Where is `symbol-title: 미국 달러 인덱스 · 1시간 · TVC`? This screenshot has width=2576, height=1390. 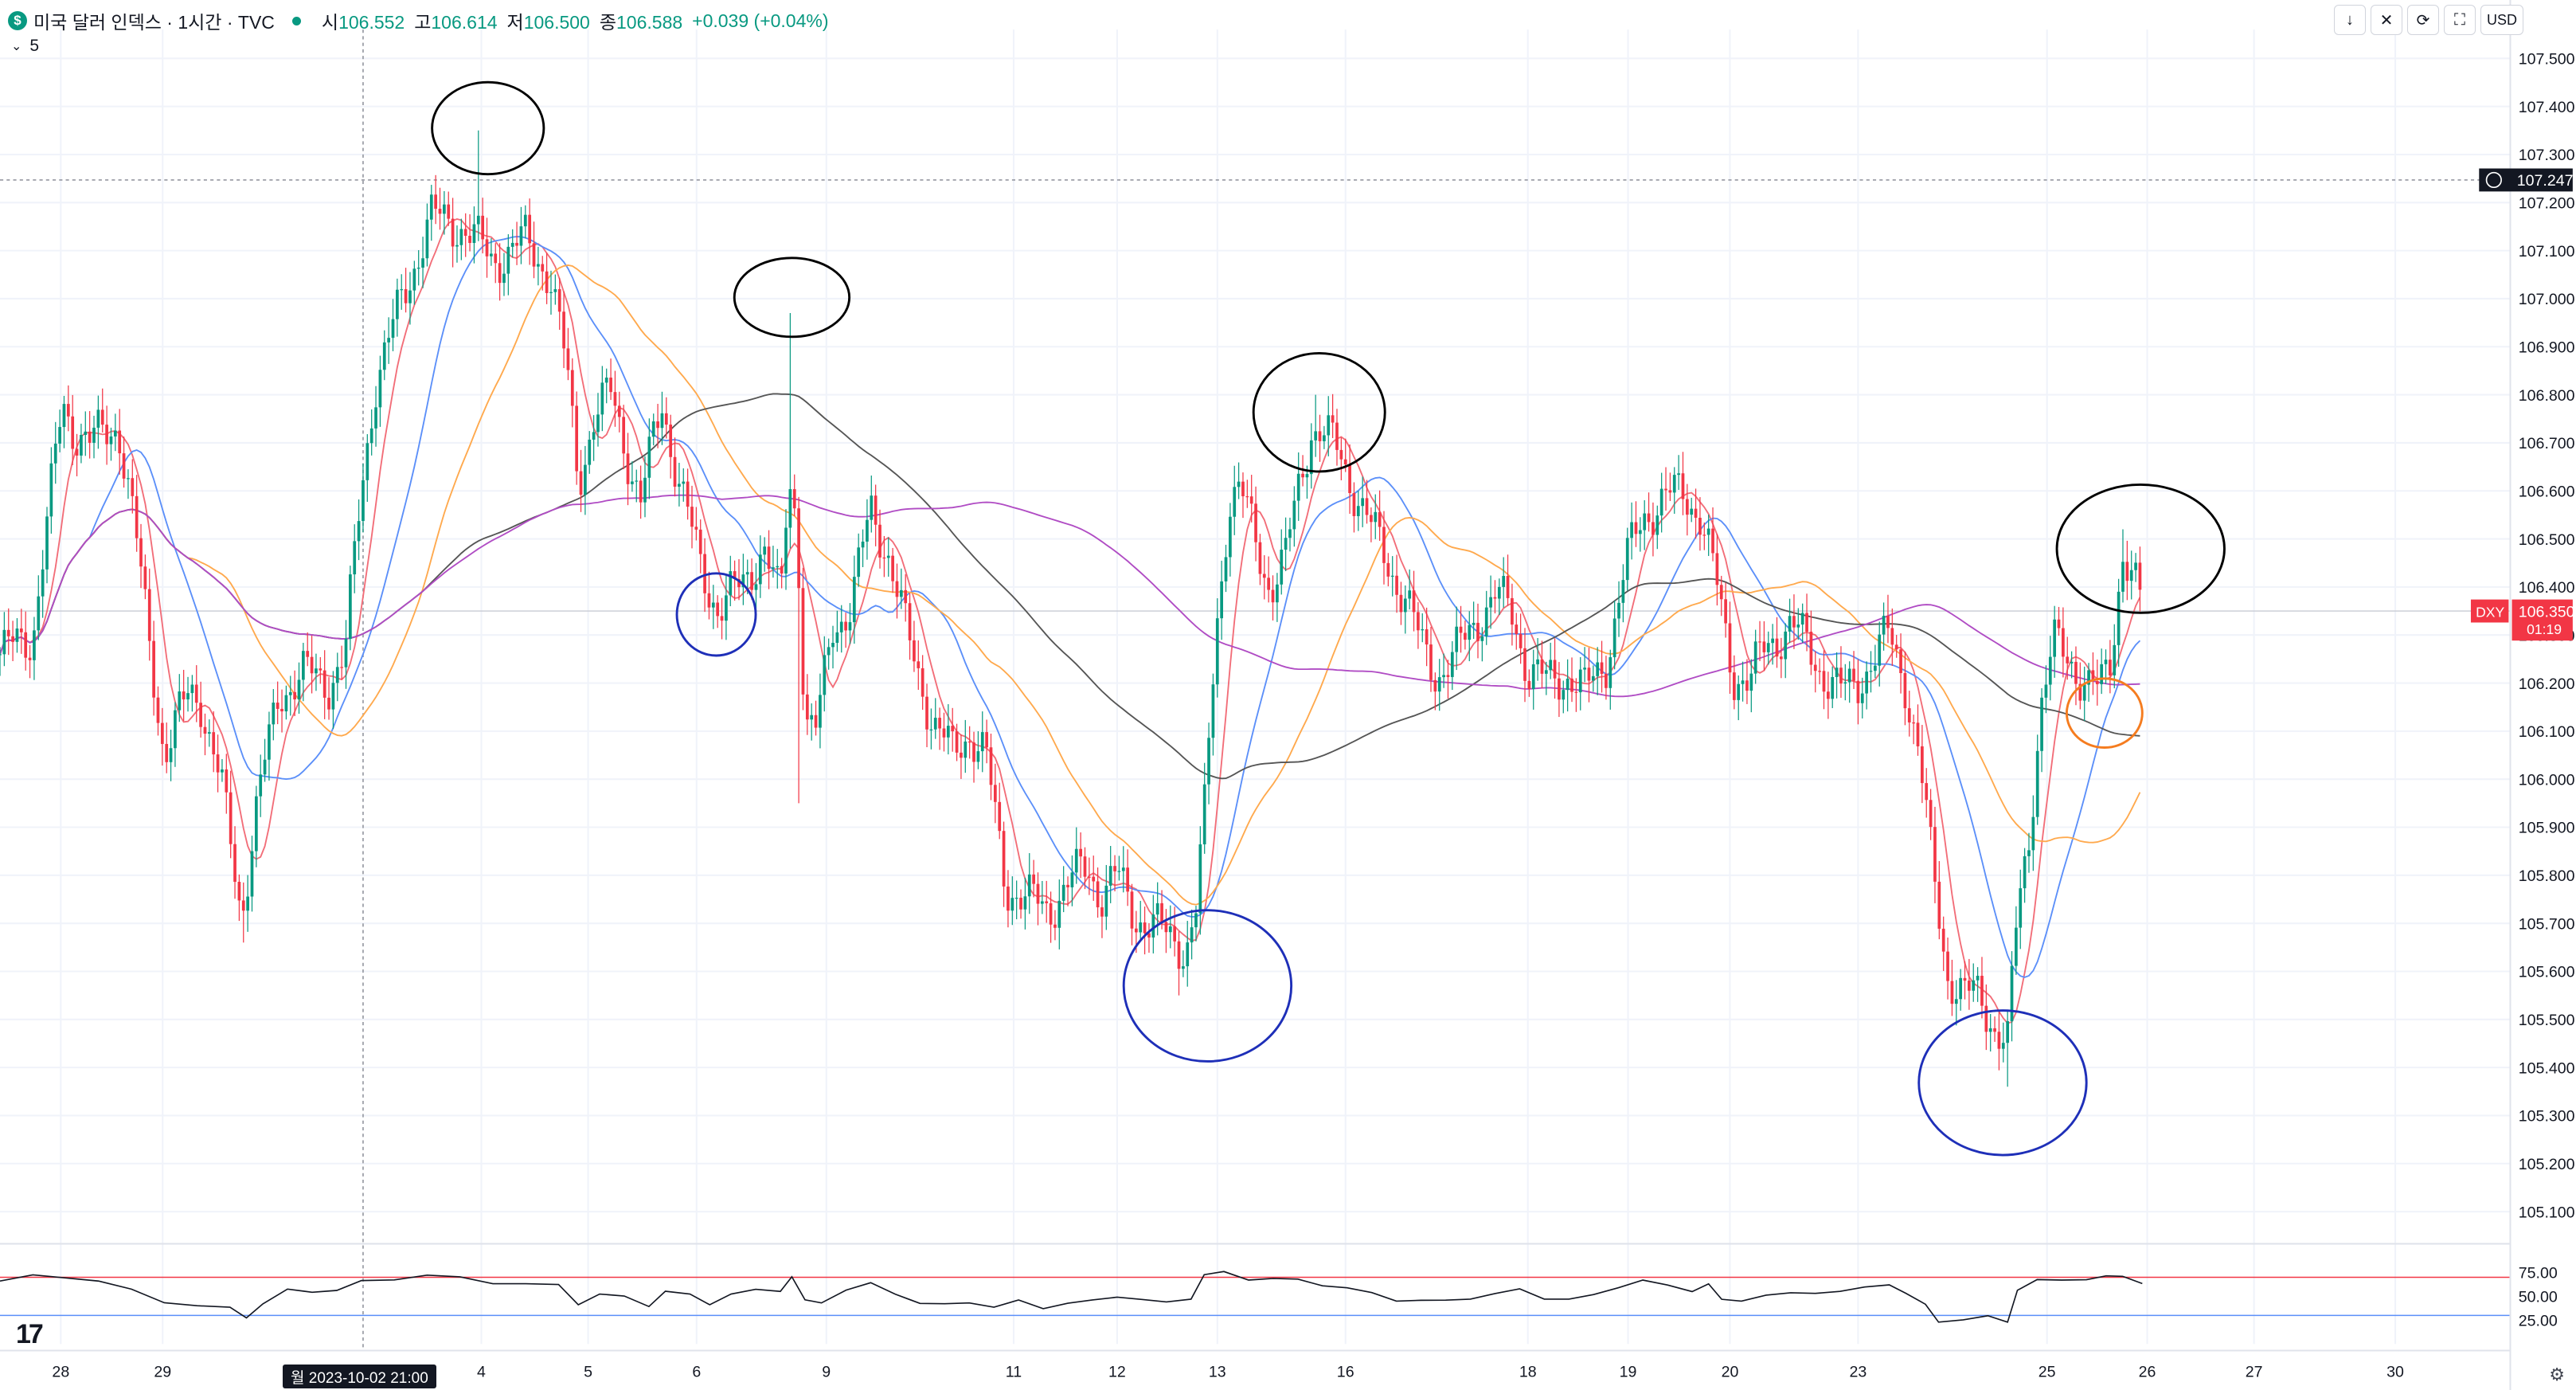 symbol-title: 미국 달러 인덱스 · 1시간 · TVC is located at coordinates (154, 22).